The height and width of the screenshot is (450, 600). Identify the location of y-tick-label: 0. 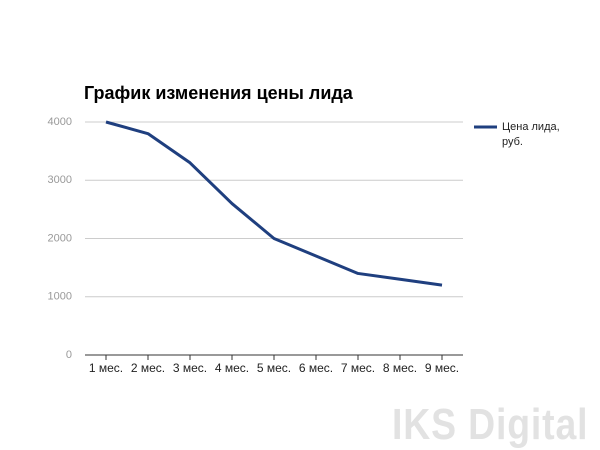
(69, 355).